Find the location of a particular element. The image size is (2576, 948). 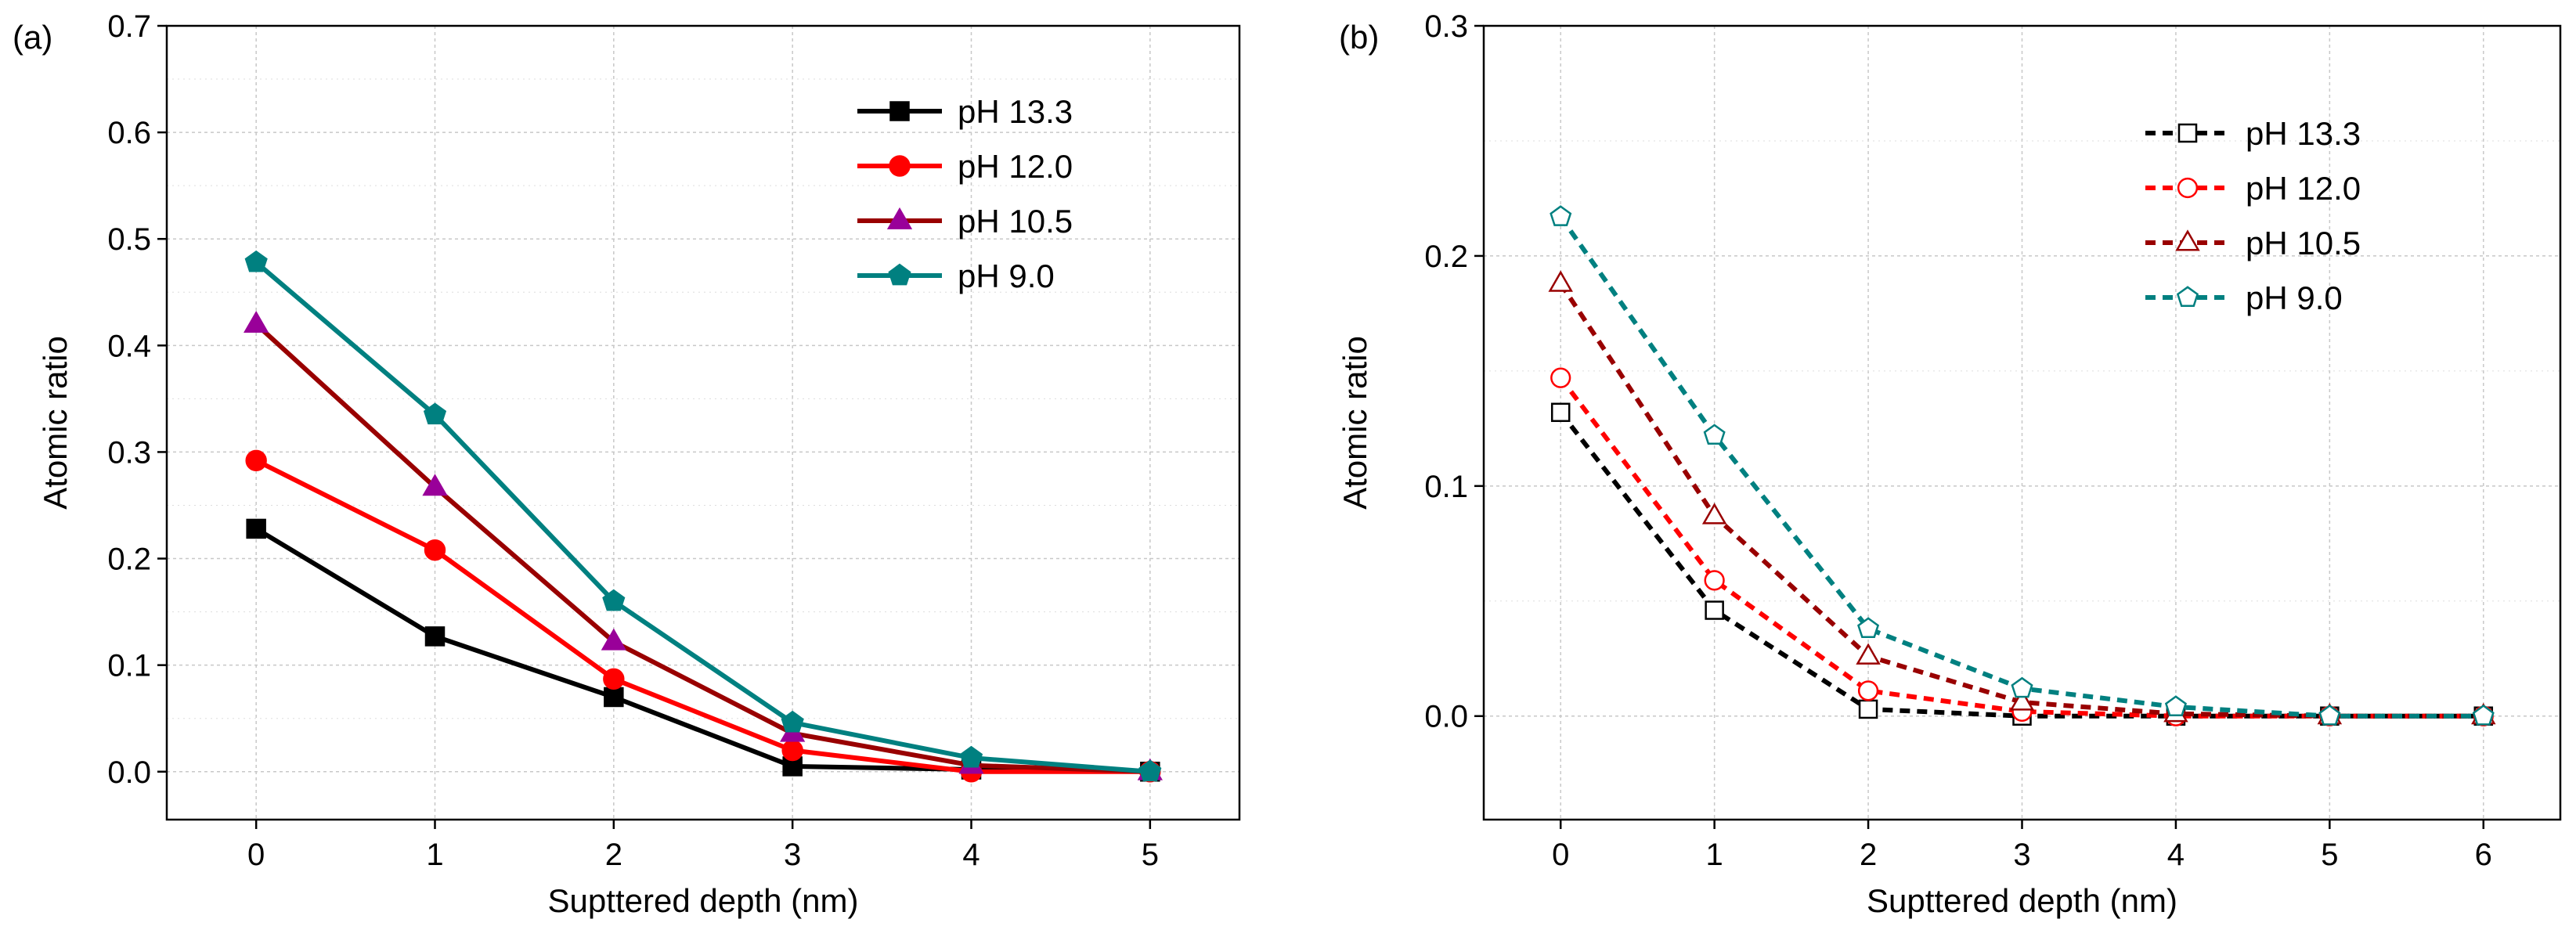

y-tick-label: 0.6 is located at coordinates (129, 133).